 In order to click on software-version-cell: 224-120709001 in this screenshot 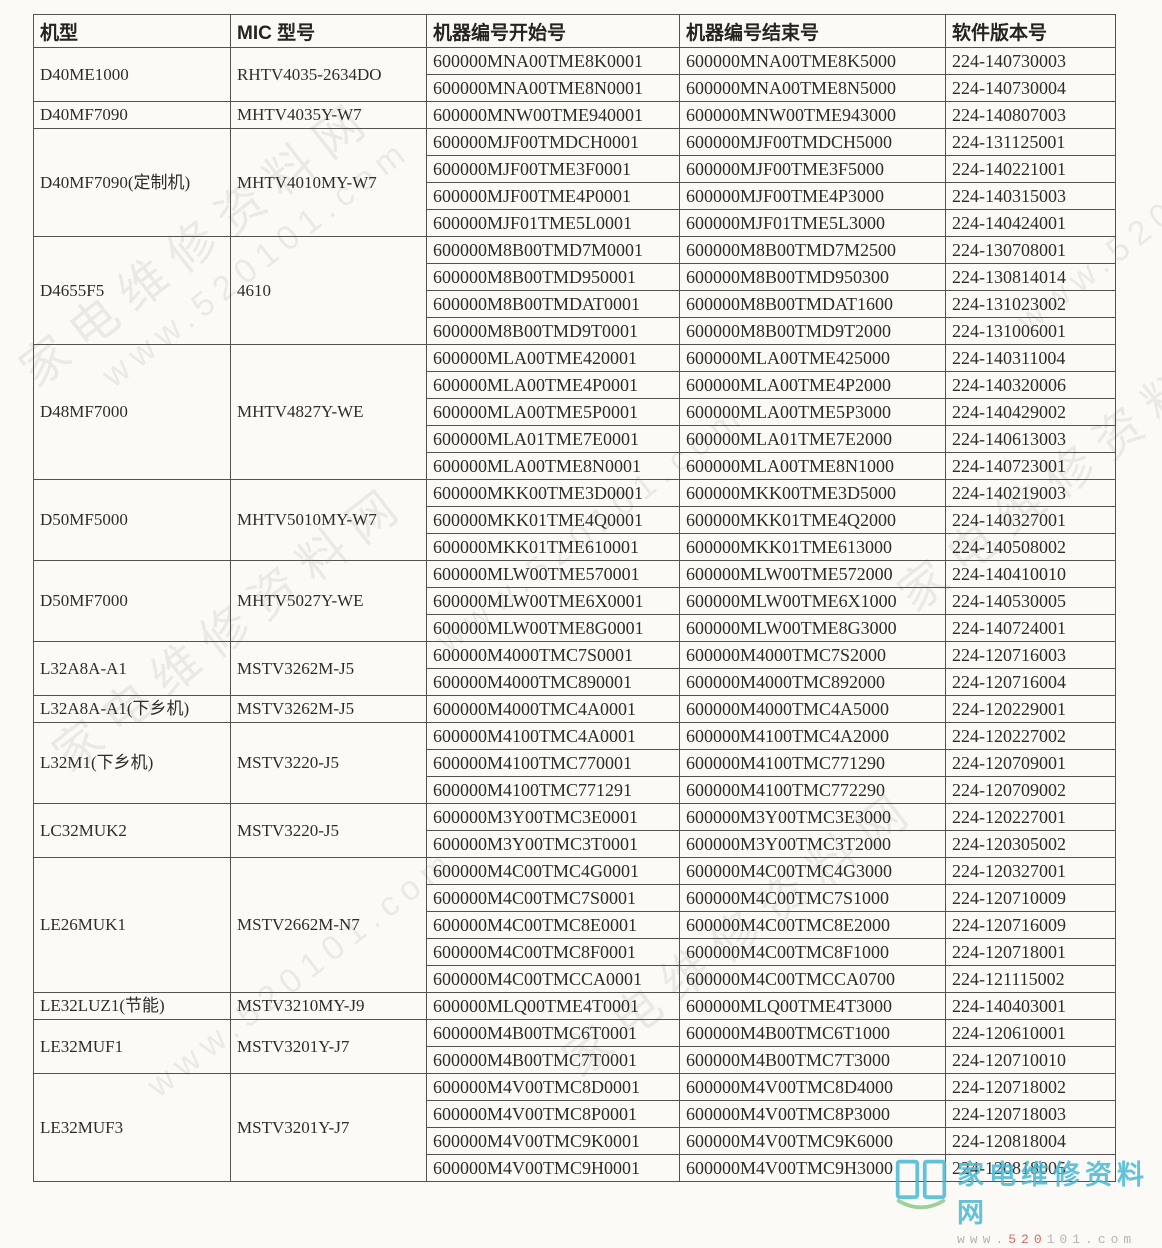, I will do `click(1030, 763)`.